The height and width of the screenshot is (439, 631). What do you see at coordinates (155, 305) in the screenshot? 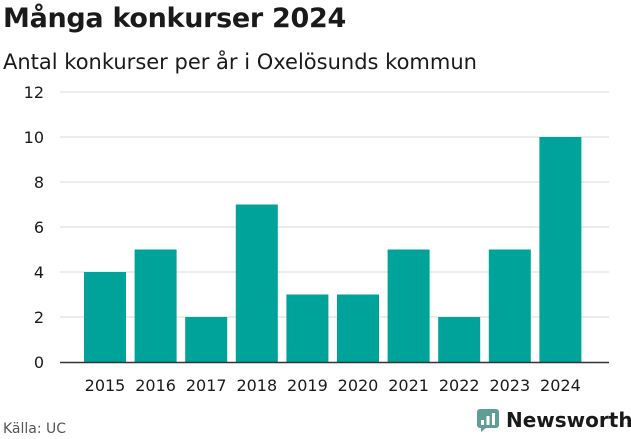
I see `bar-2016` at bounding box center [155, 305].